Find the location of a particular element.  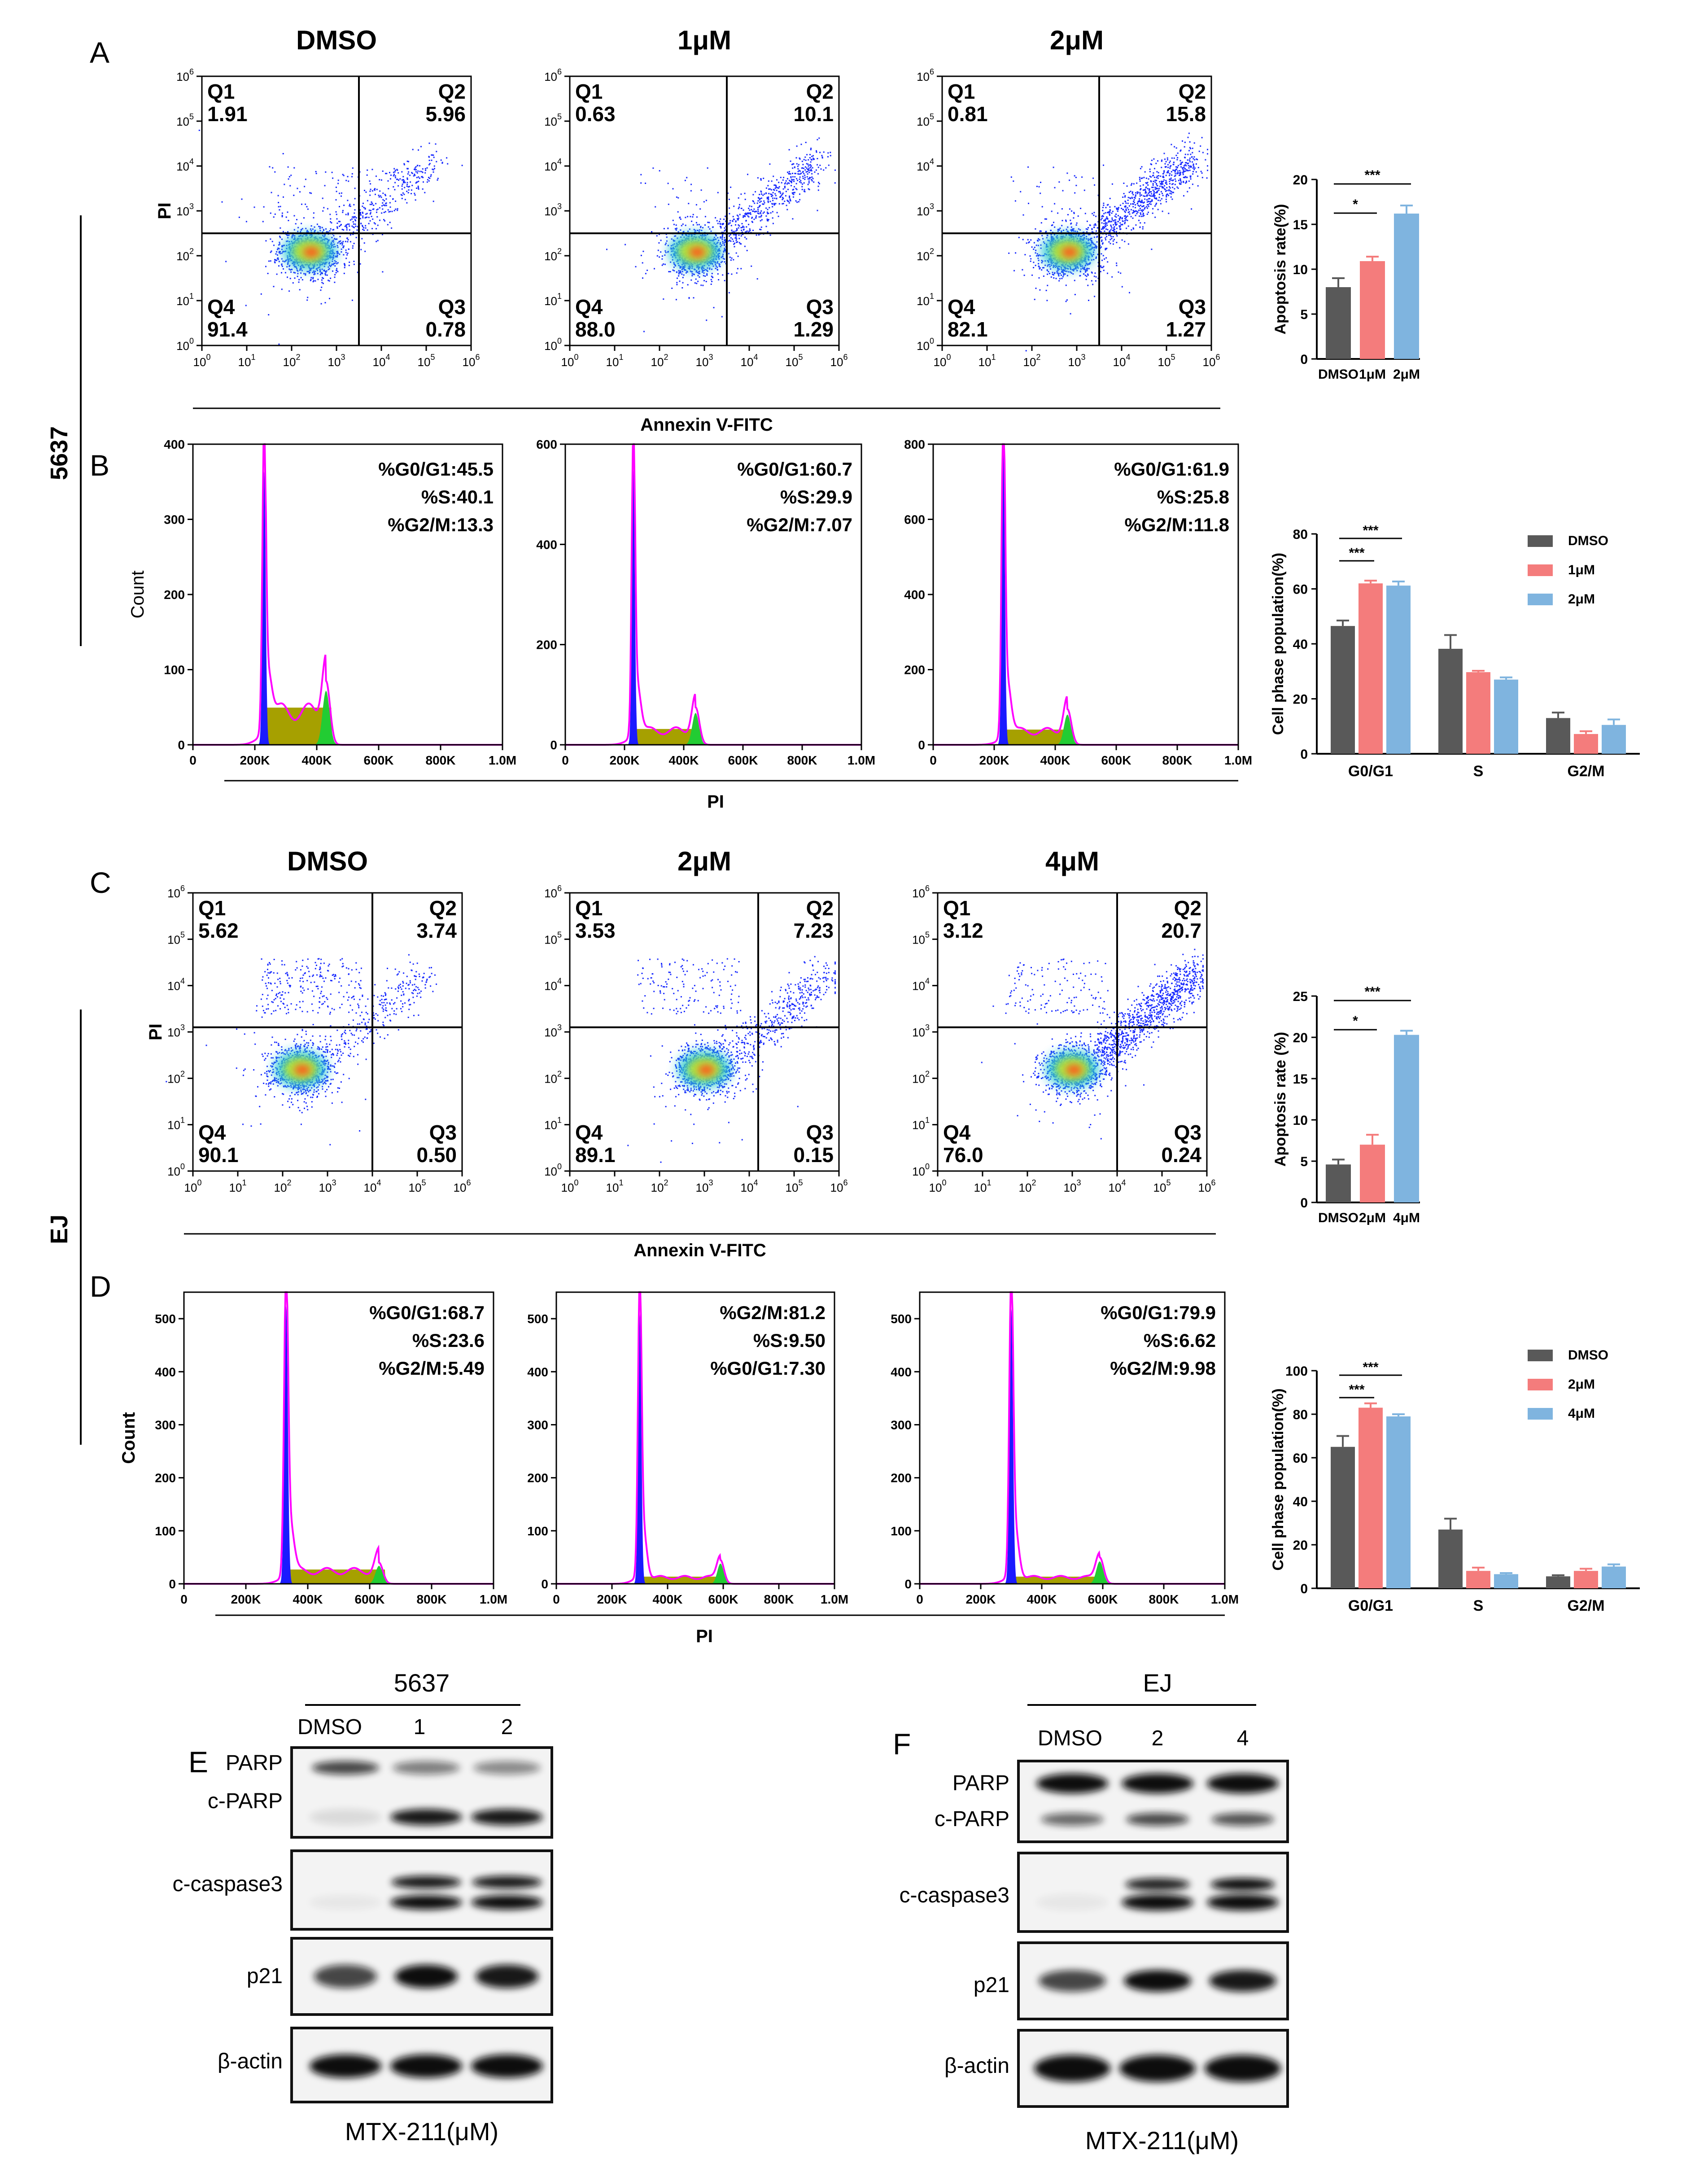

cycle-stat-1: %G2/M:81.2 is located at coordinates (773, 1312).